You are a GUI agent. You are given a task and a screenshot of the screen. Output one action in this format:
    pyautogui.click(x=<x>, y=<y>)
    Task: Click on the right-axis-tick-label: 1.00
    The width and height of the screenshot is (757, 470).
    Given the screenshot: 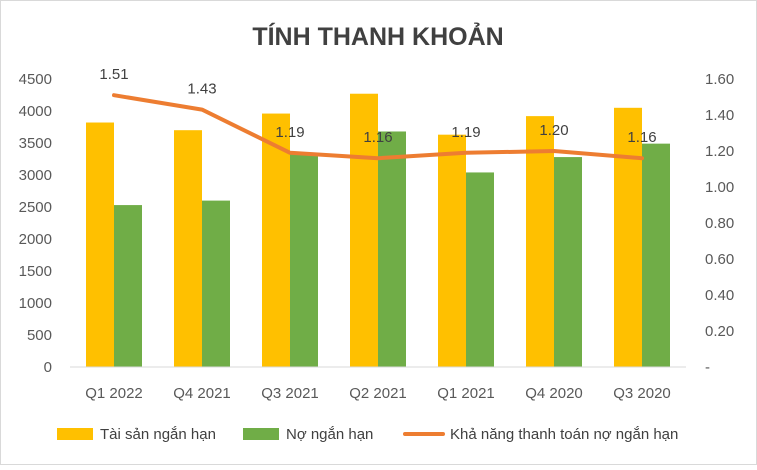 What is the action you would take?
    pyautogui.click(x=719, y=187)
    